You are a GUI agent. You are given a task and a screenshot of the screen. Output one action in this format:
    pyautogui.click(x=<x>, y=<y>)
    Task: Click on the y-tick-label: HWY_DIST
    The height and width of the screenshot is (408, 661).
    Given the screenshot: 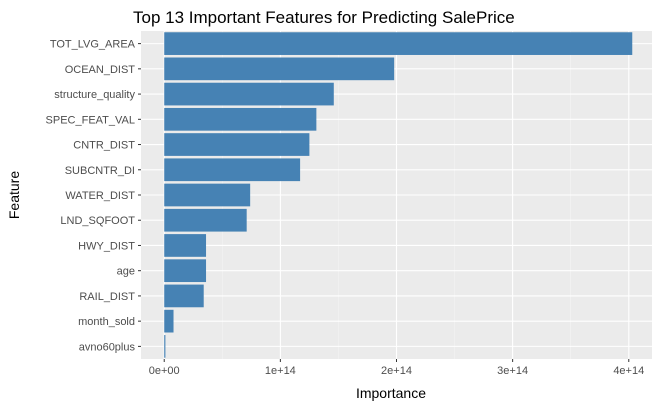 What is the action you would take?
    pyautogui.click(x=106, y=246)
    